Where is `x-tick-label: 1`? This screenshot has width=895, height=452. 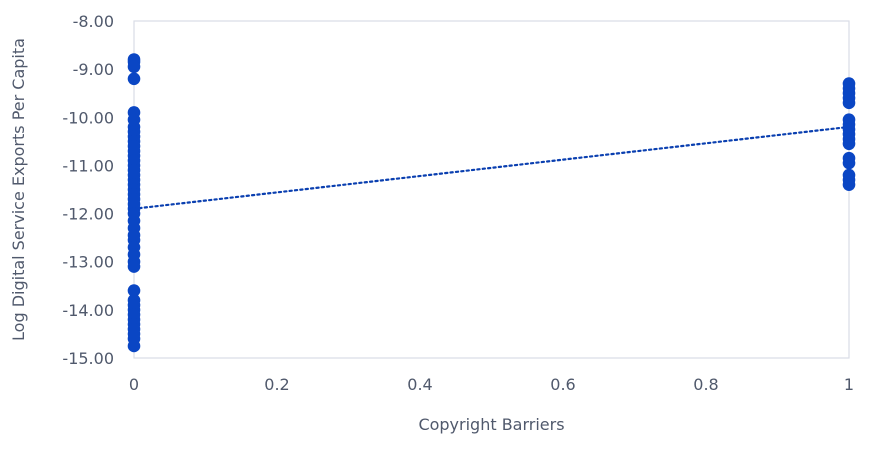
x-tick-label: 1 is located at coordinates (849, 384).